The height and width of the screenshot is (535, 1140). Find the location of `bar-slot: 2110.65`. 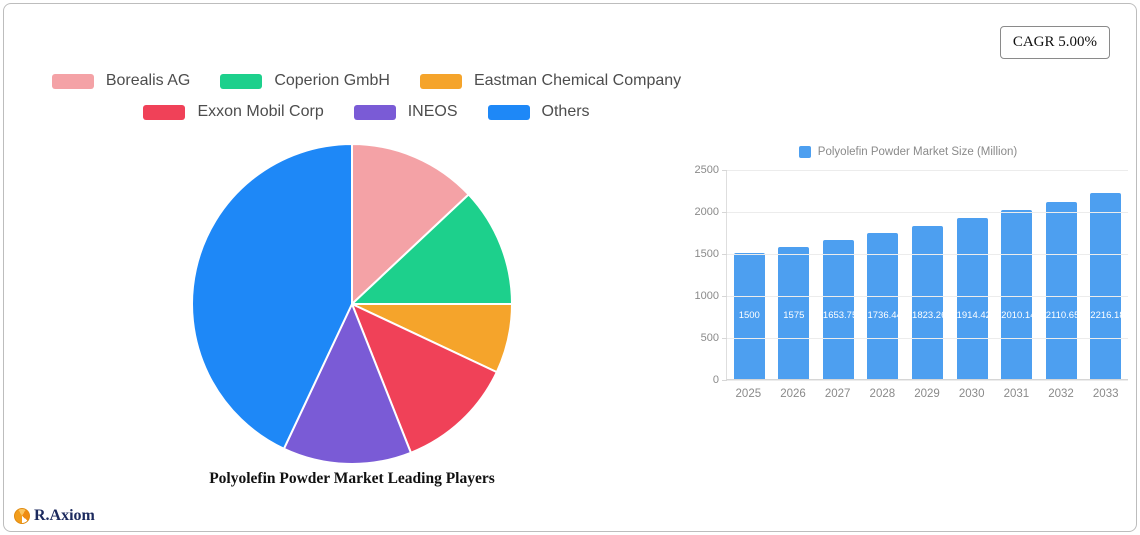

bar-slot: 2110.65 is located at coordinates (1061, 274).